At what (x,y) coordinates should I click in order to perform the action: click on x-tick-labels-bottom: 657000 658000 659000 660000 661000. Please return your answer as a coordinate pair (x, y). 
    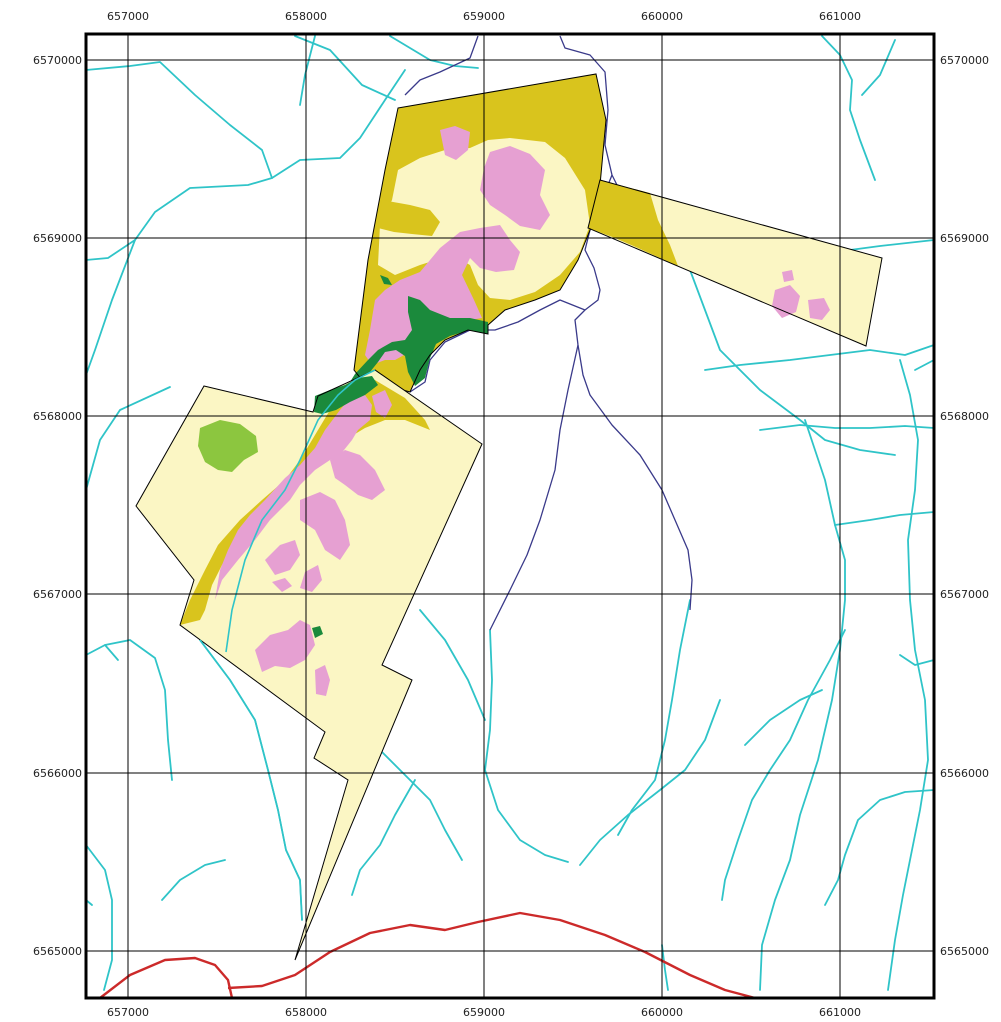
    Looking at the image, I should click on (484, 1012).